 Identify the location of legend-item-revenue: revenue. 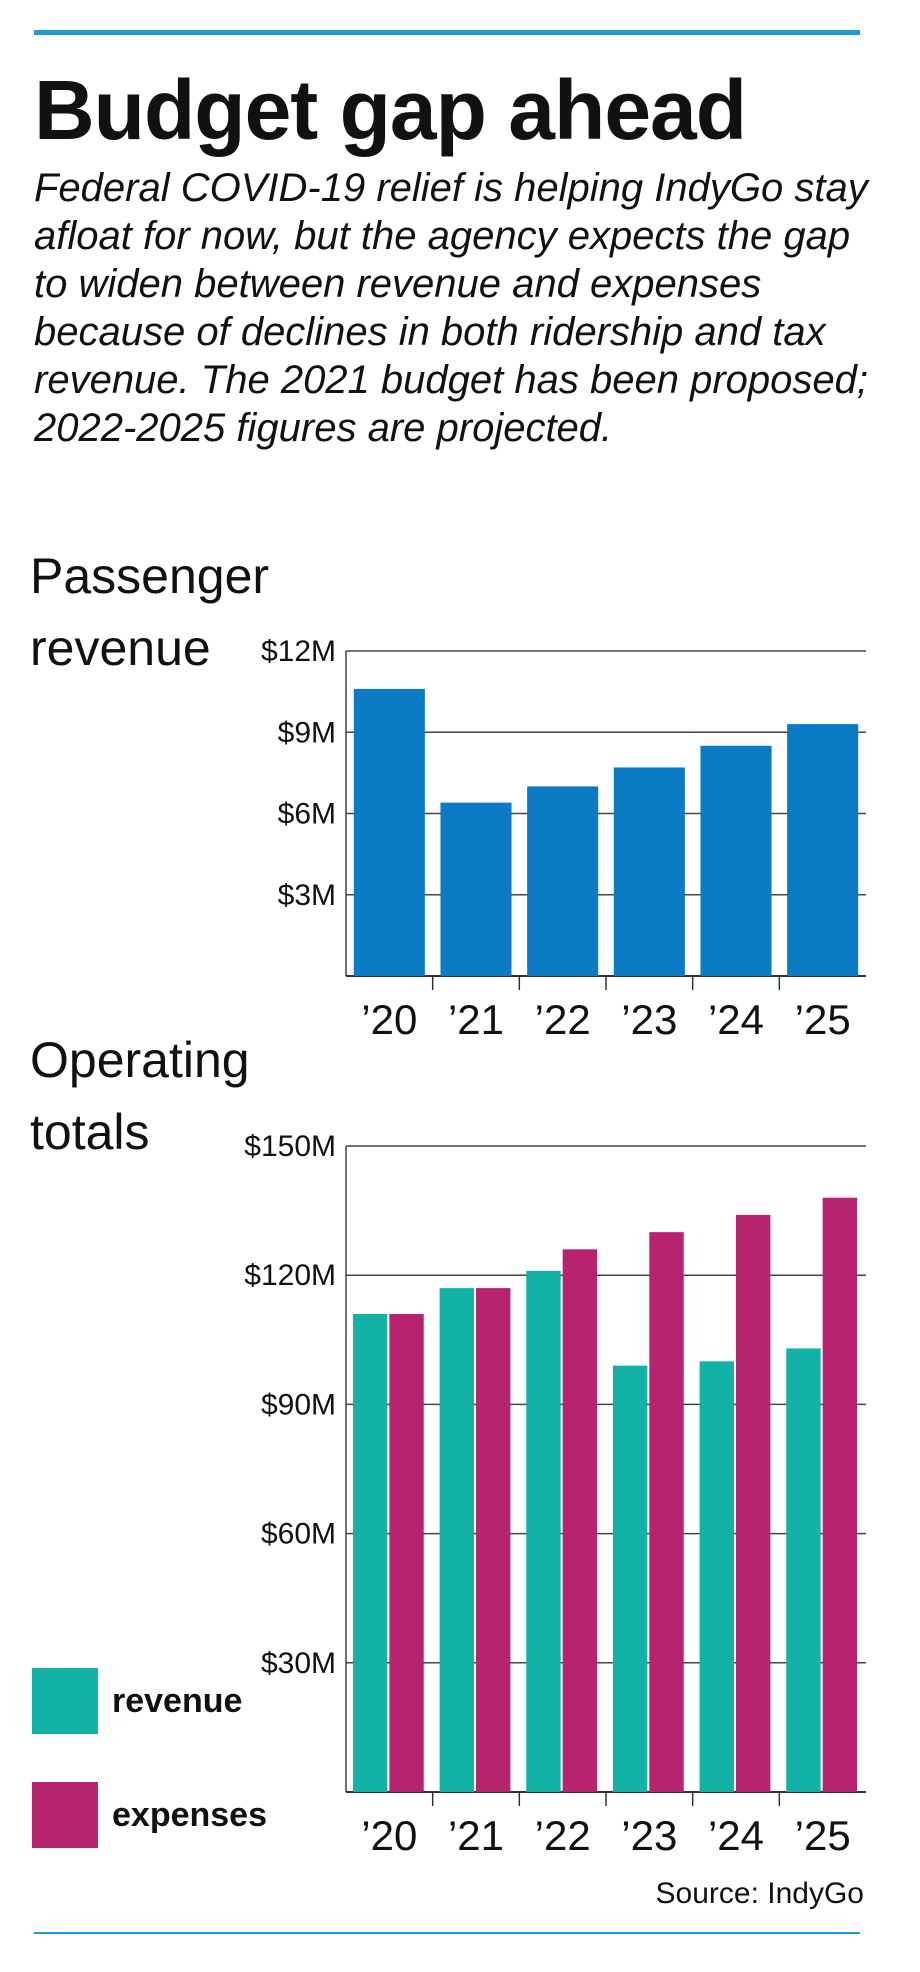
(162, 1701).